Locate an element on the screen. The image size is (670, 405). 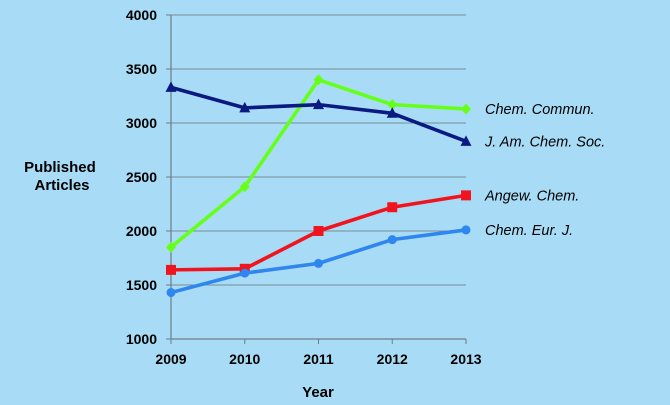
series-triangle is located at coordinates (318, 113).